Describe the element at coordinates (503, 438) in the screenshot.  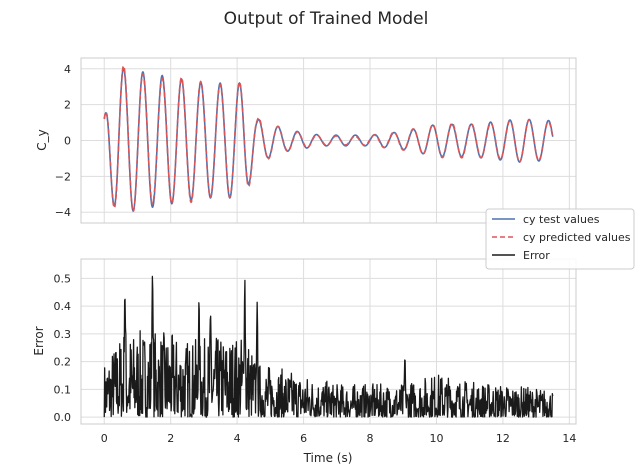
I see `x-tick-label-6: 12` at that location.